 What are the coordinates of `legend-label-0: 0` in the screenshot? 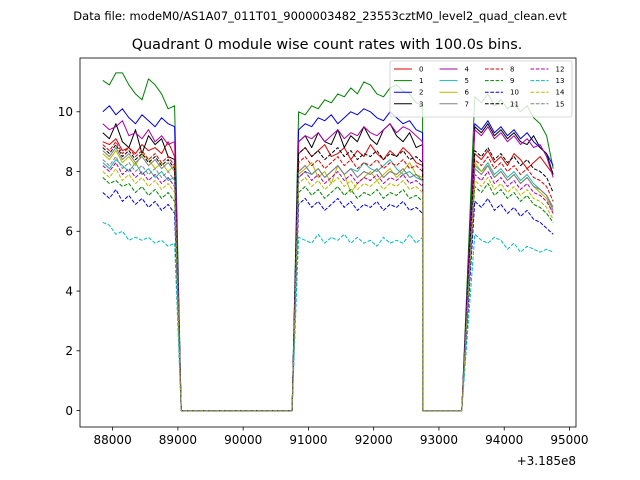 It's located at (421, 70).